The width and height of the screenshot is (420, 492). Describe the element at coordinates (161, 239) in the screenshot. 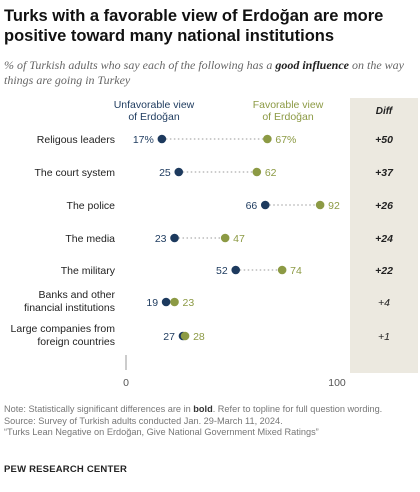

I see `unfavorable-value-label: 23` at that location.